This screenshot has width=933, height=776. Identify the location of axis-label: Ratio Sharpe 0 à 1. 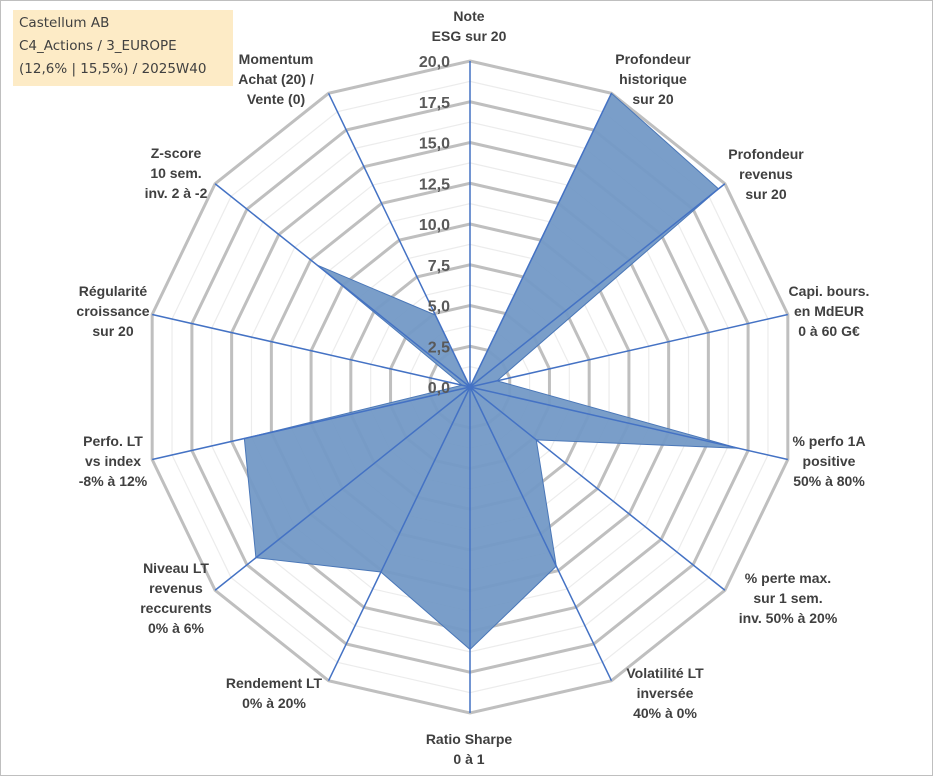
(469, 749).